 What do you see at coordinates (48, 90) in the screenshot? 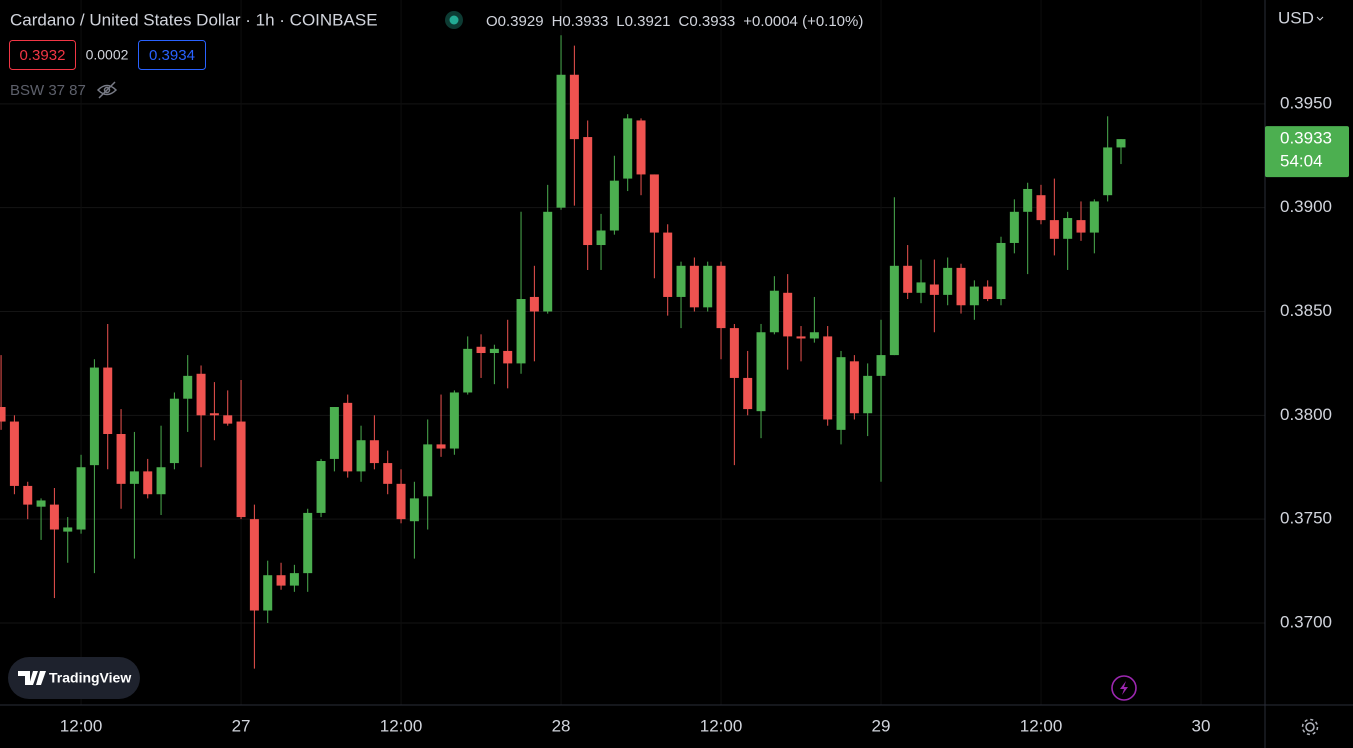
I see `indicator-label: BSW 37 87` at bounding box center [48, 90].